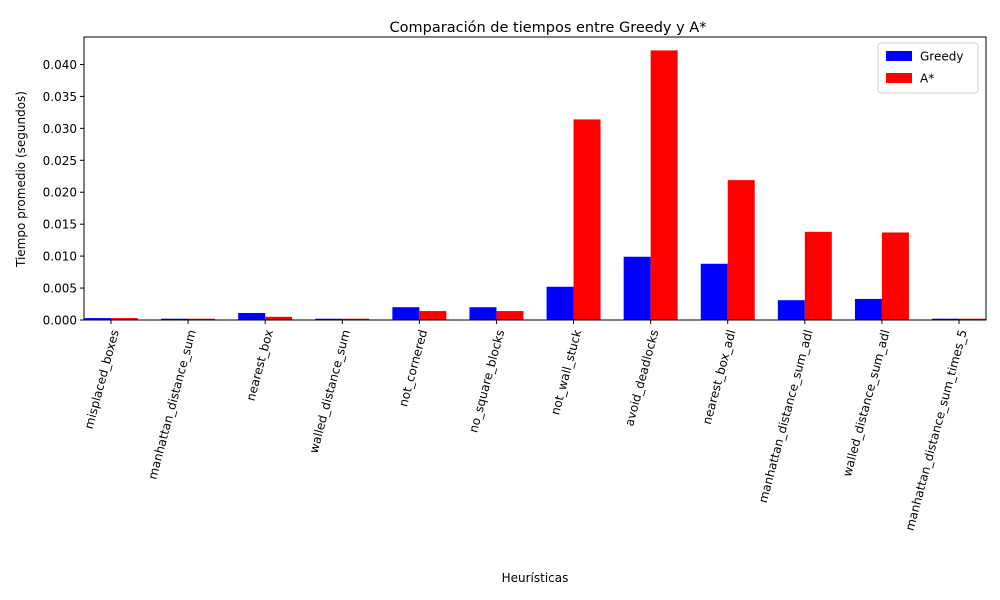 The image size is (1000, 600). Describe the element at coordinates (102, 379) in the screenshot. I see `x-tick-label: misplaced_boxes` at that location.